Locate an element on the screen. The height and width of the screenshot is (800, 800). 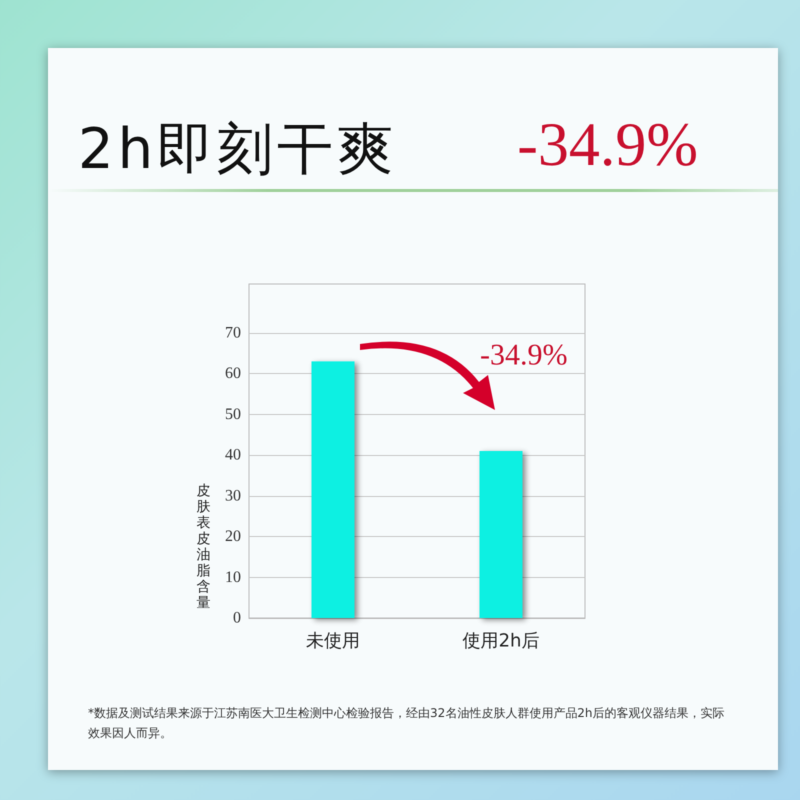
x-tick-label: 使用2h后 is located at coordinates (501, 641).